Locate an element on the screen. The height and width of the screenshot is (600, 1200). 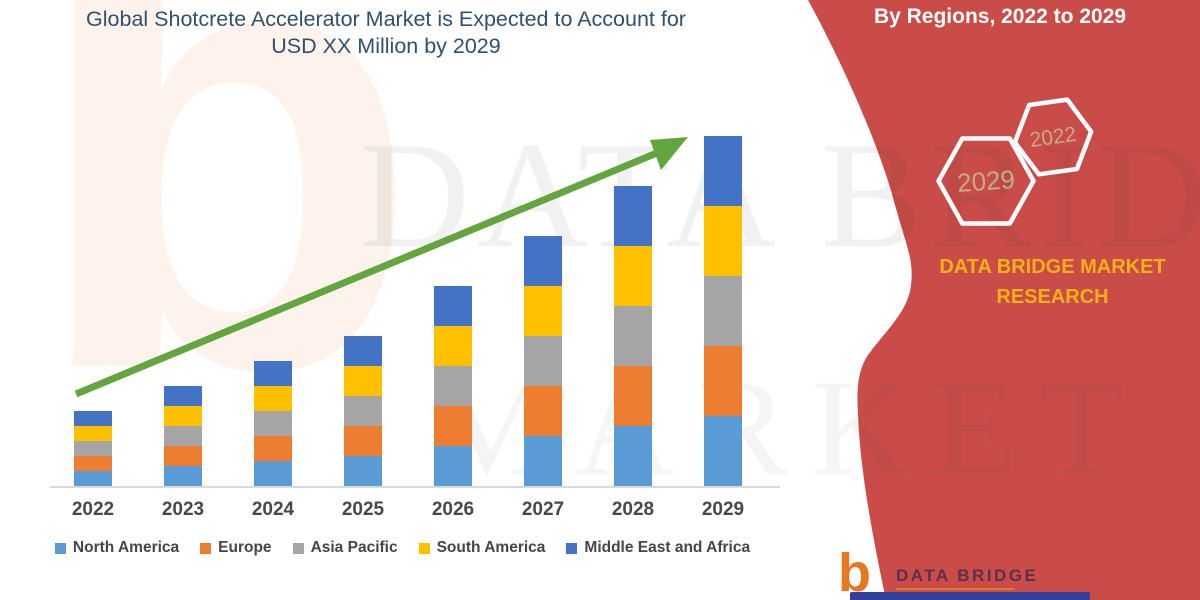
footer-logo-underline is located at coordinates (955, 589).